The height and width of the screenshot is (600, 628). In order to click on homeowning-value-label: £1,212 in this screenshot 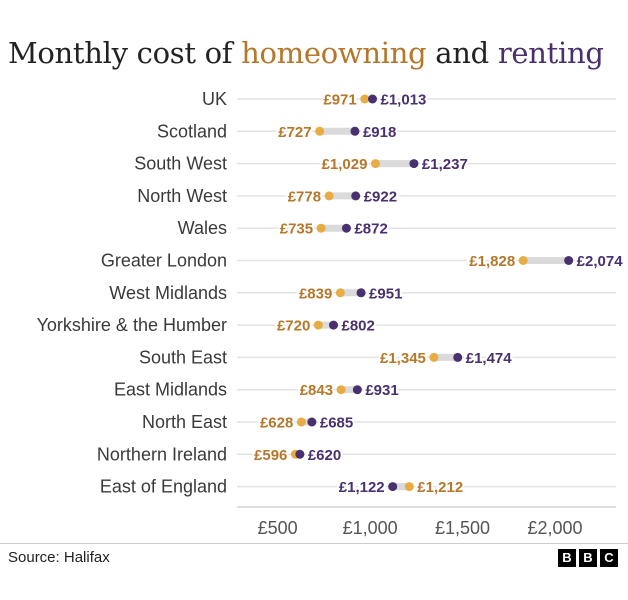, I will do `click(440, 487)`.